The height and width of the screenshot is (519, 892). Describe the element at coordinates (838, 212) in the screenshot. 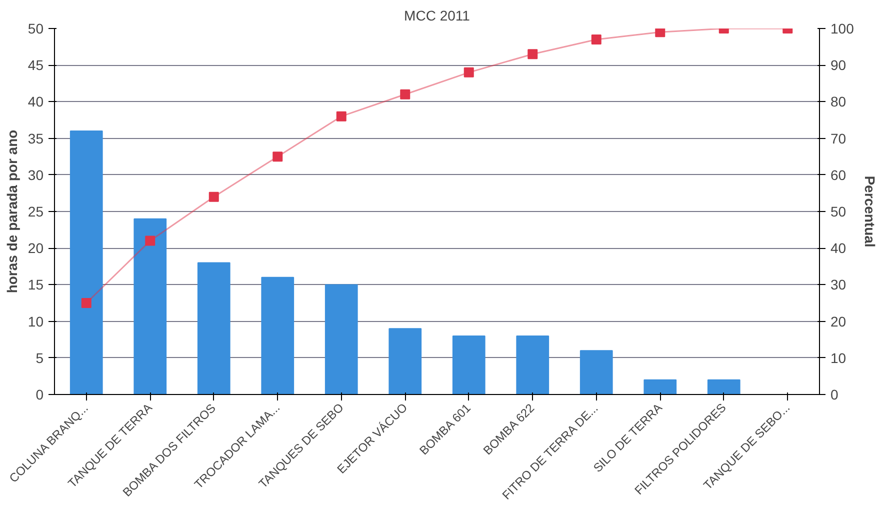

I see `y2-tick-label: 50` at that location.